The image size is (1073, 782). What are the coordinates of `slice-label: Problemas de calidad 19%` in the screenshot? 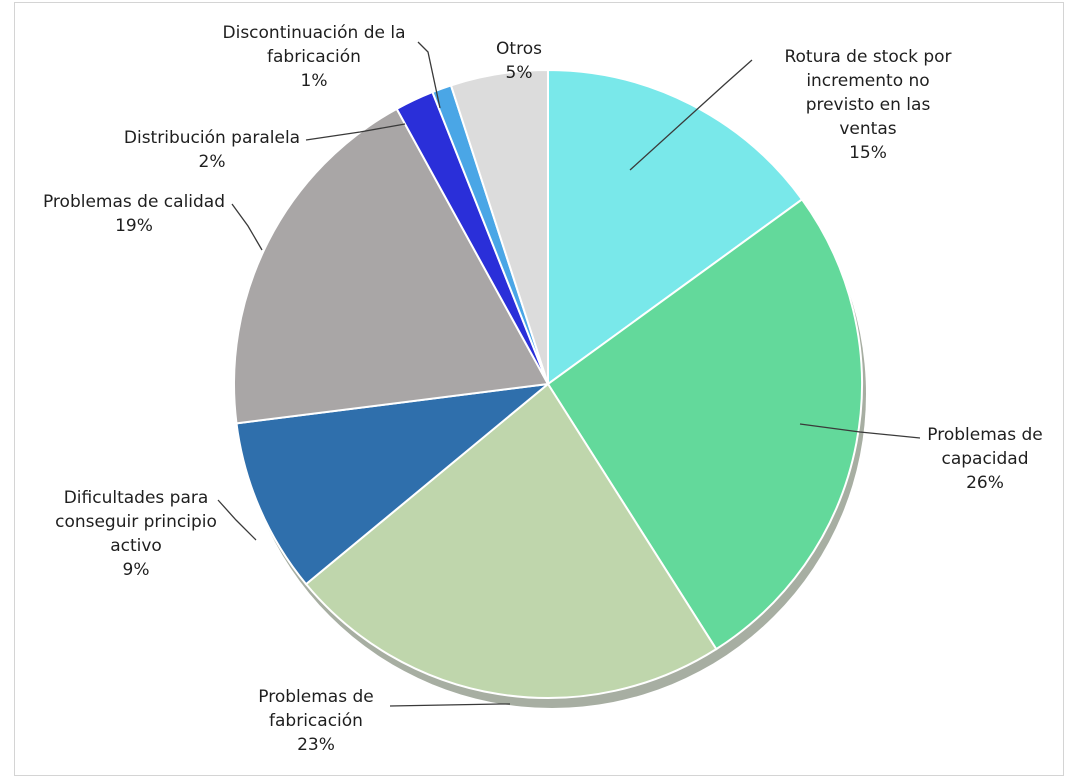 It's located at (134, 214).